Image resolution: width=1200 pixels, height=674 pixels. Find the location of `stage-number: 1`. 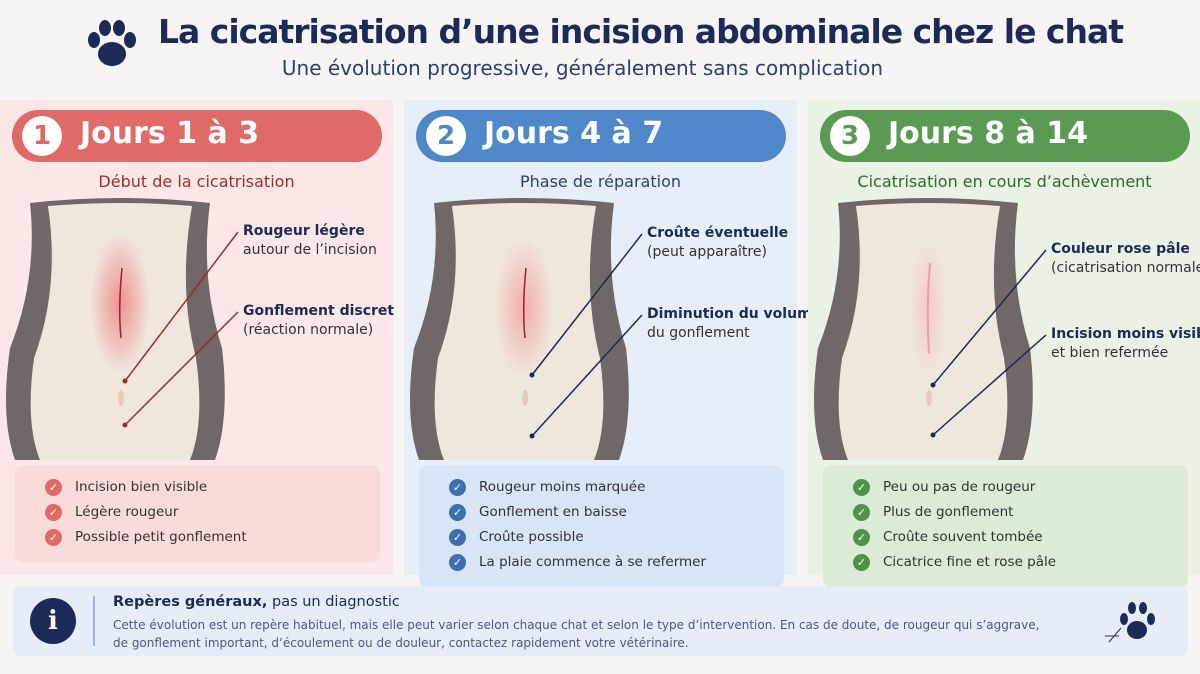

stage-number: 1 is located at coordinates (42, 136).